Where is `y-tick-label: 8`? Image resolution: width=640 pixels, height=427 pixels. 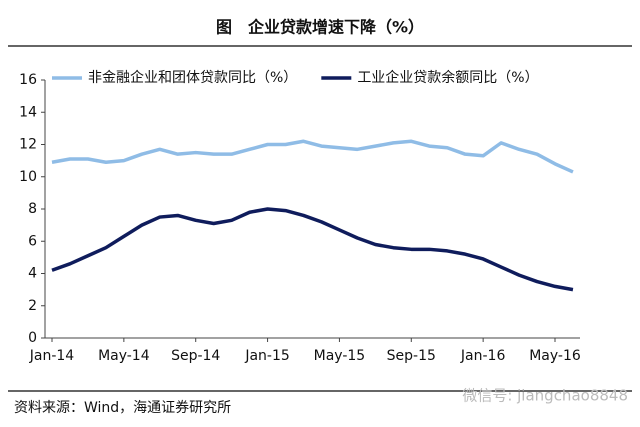 y-tick-label: 8 is located at coordinates (32, 209).